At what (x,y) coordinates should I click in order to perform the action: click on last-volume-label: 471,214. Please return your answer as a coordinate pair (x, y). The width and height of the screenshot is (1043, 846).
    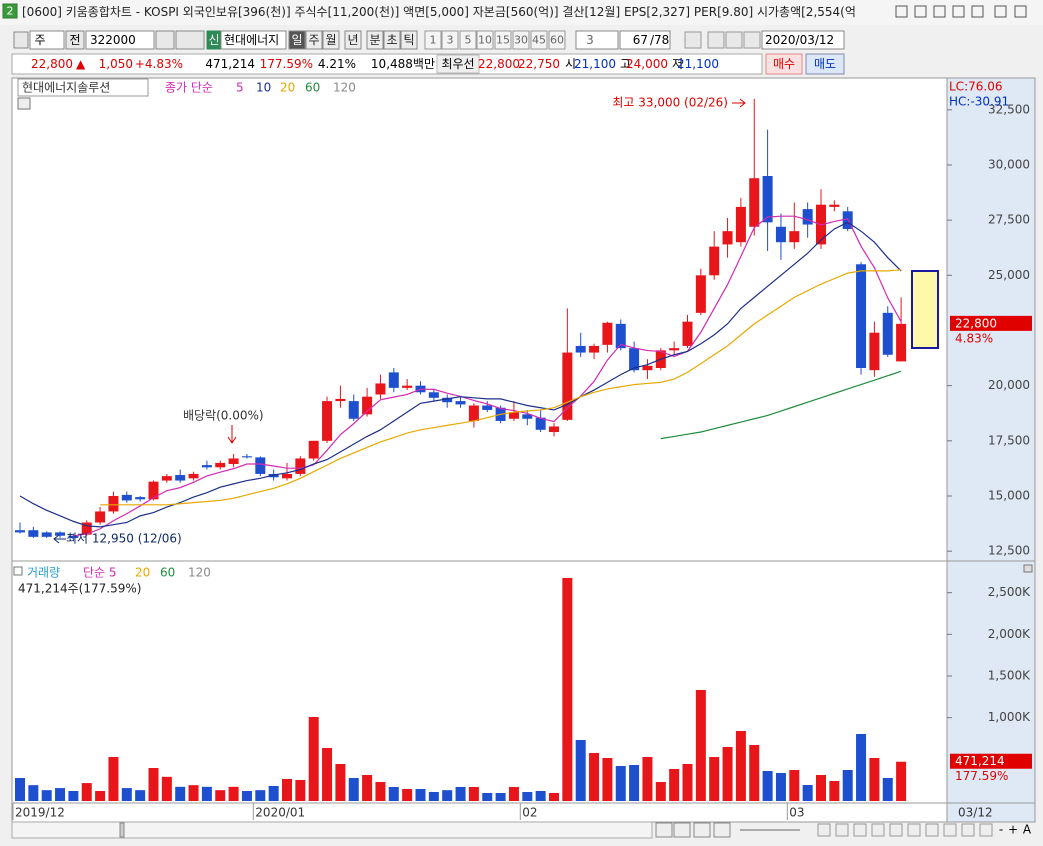
    Looking at the image, I should click on (980, 761).